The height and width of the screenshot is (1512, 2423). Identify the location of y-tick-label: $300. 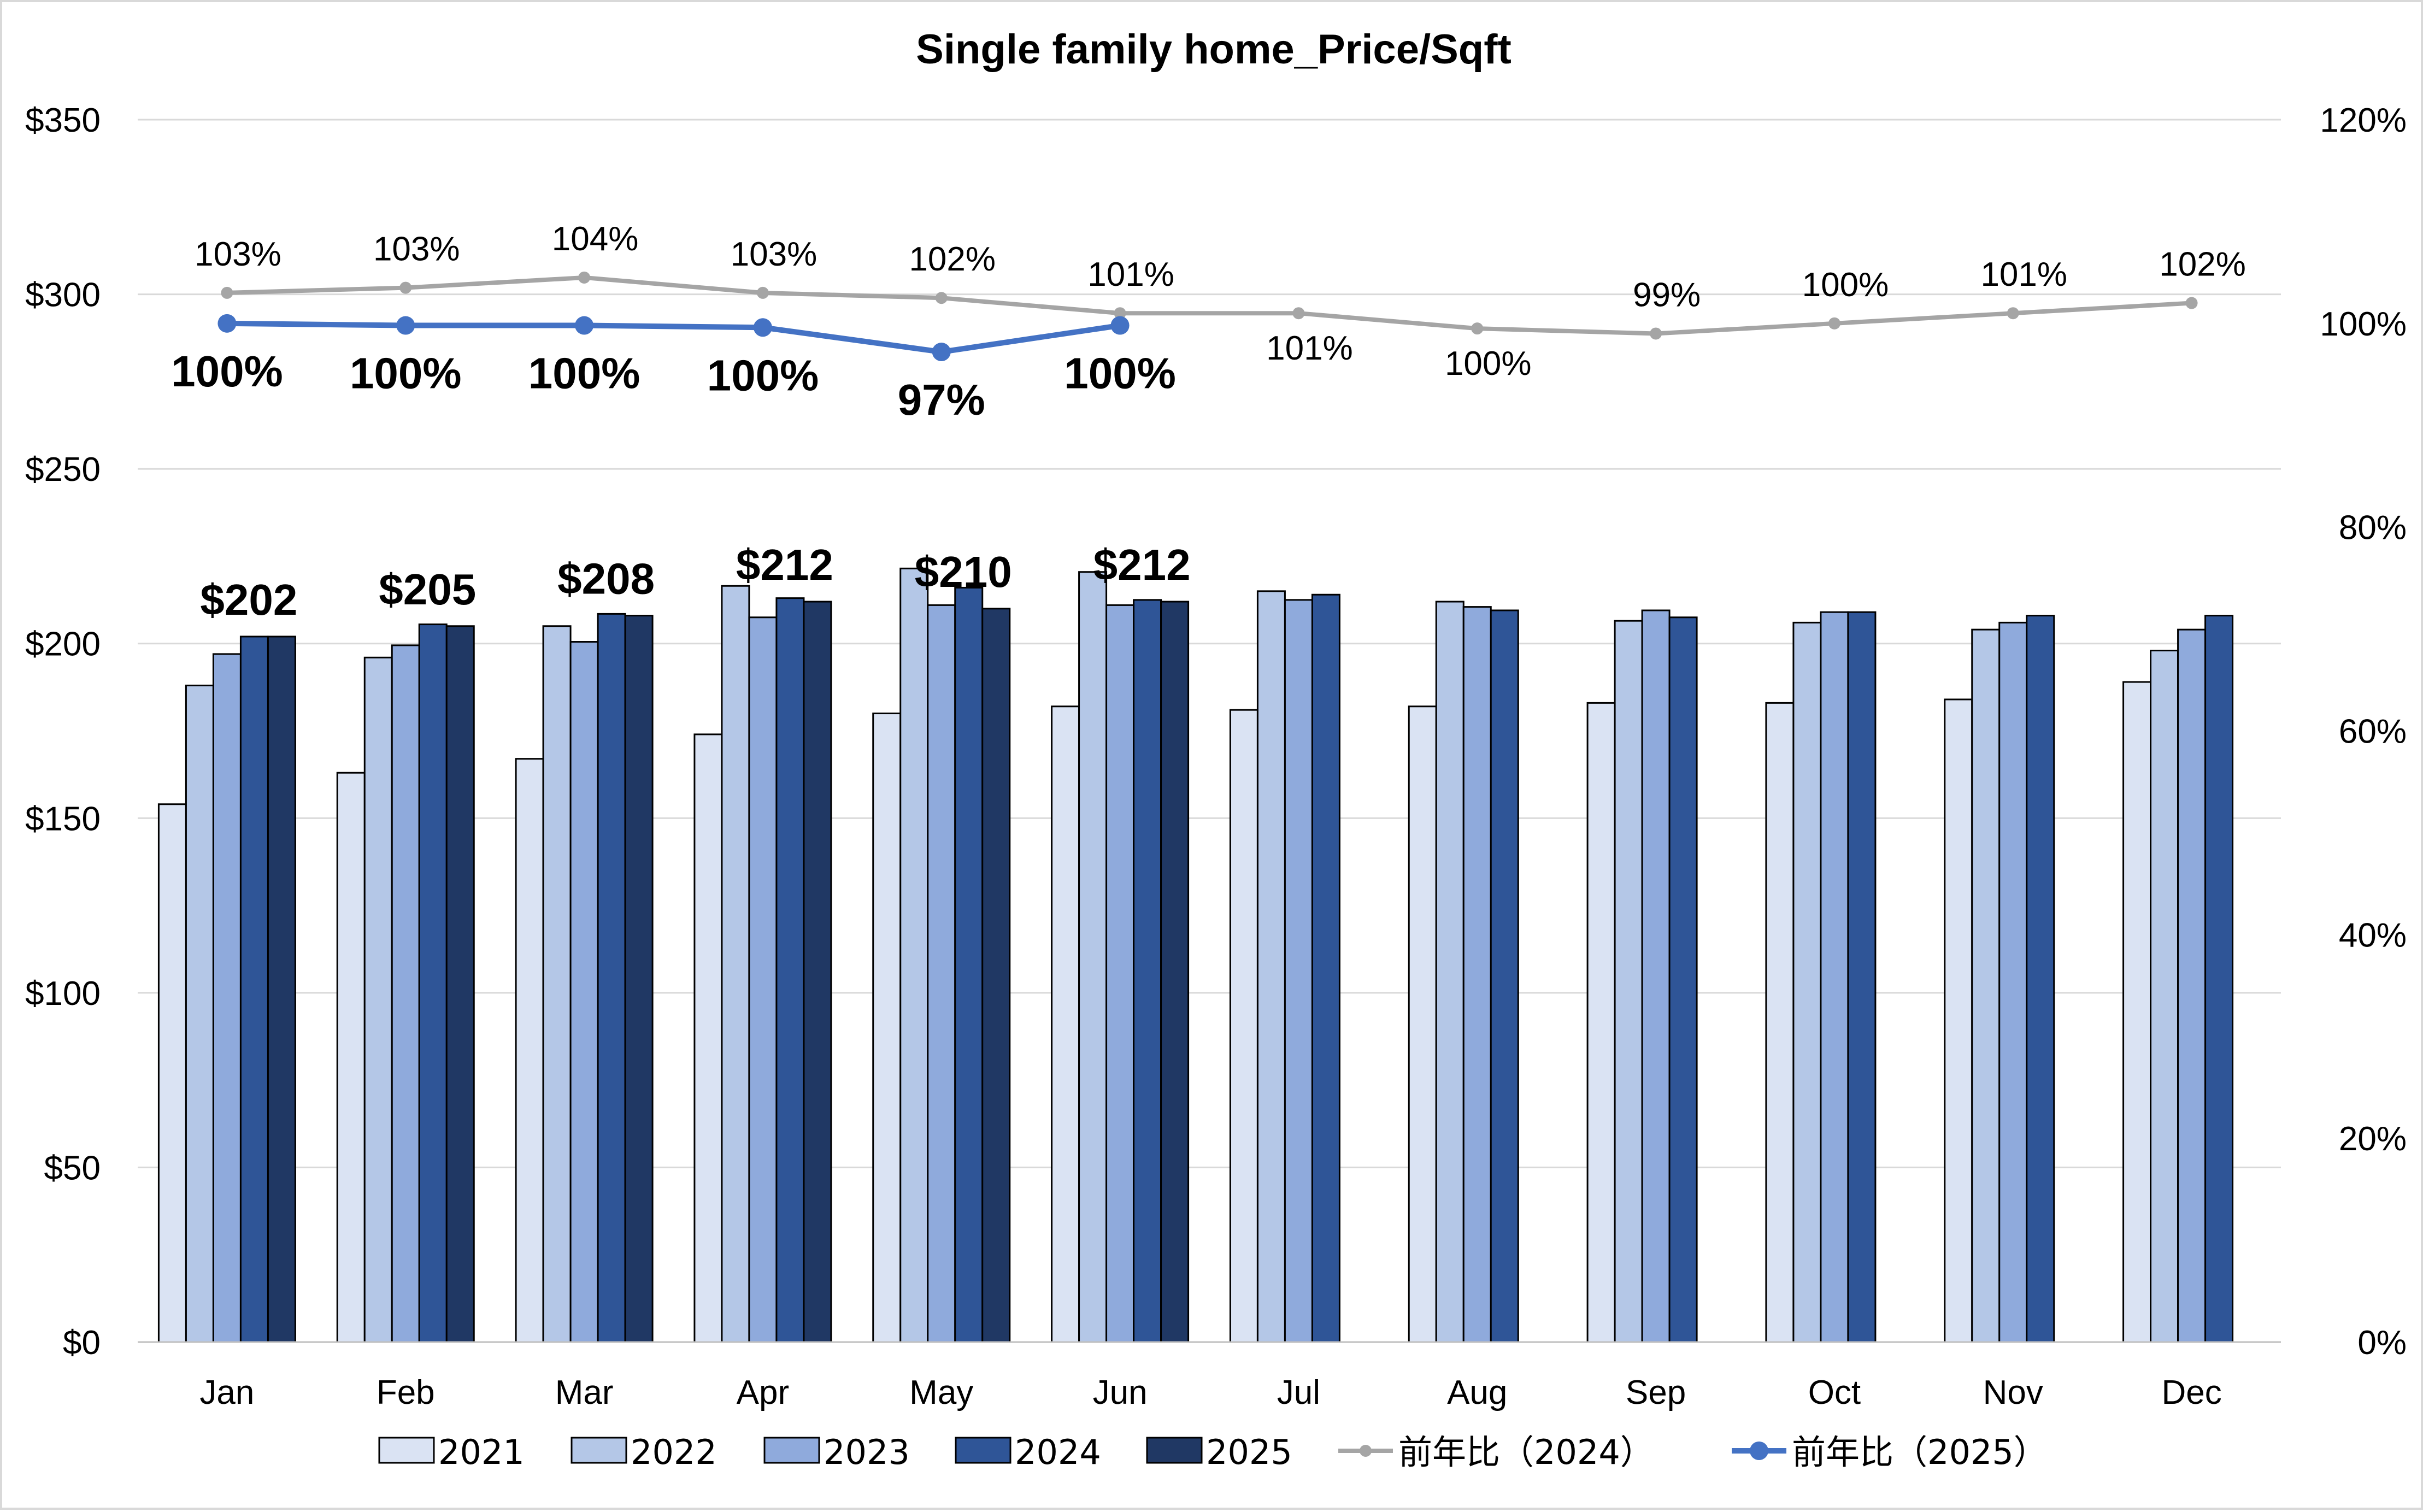
(63, 295).